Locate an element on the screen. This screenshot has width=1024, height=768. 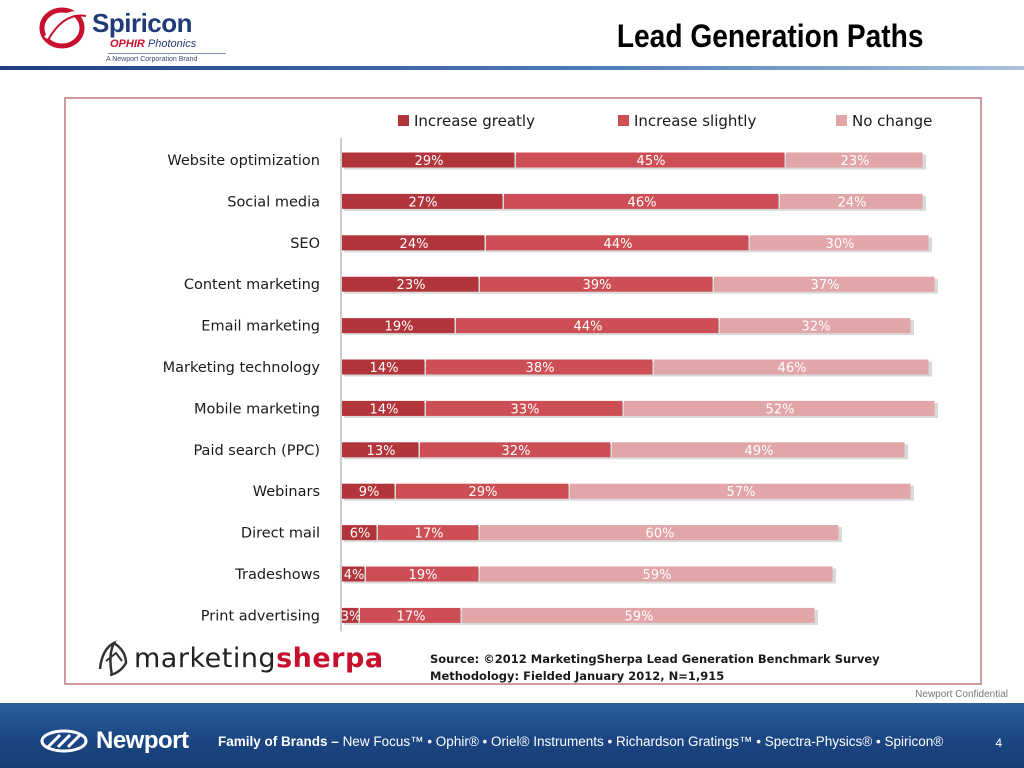
bar-value-label: 38% is located at coordinates (540, 368).